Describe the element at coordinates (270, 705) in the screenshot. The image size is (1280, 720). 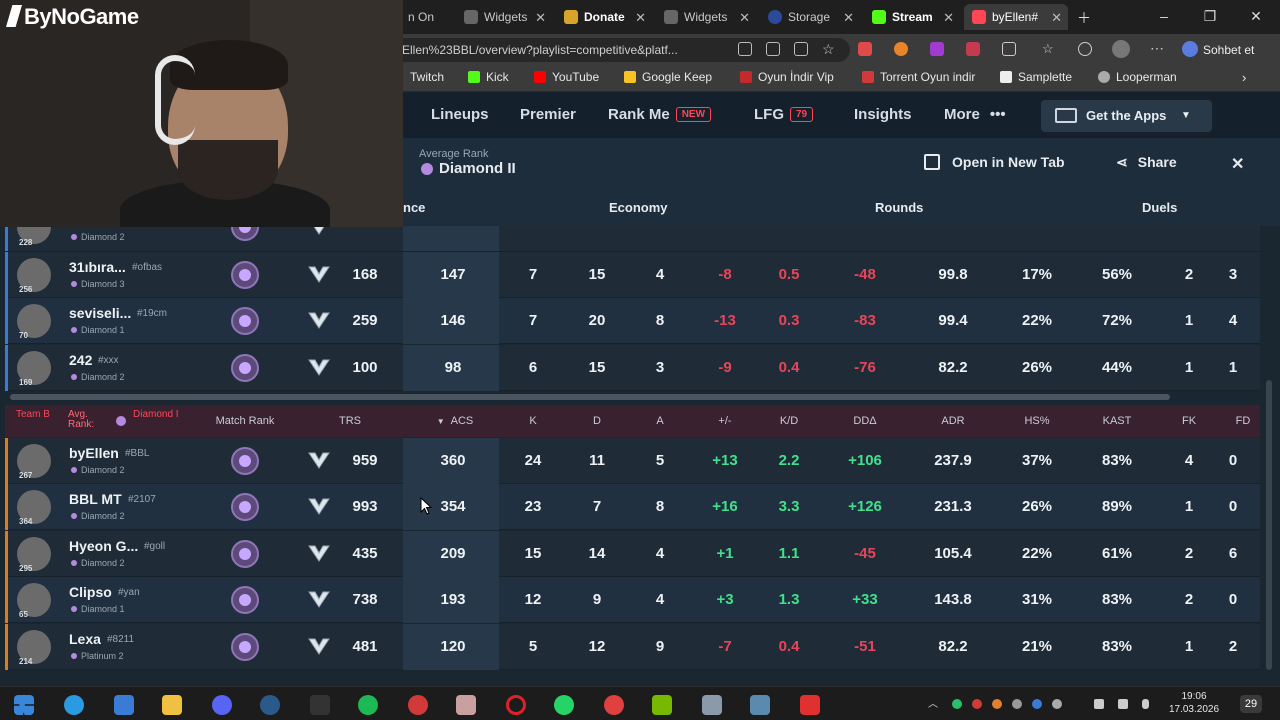
I see `steam-icon` at that location.